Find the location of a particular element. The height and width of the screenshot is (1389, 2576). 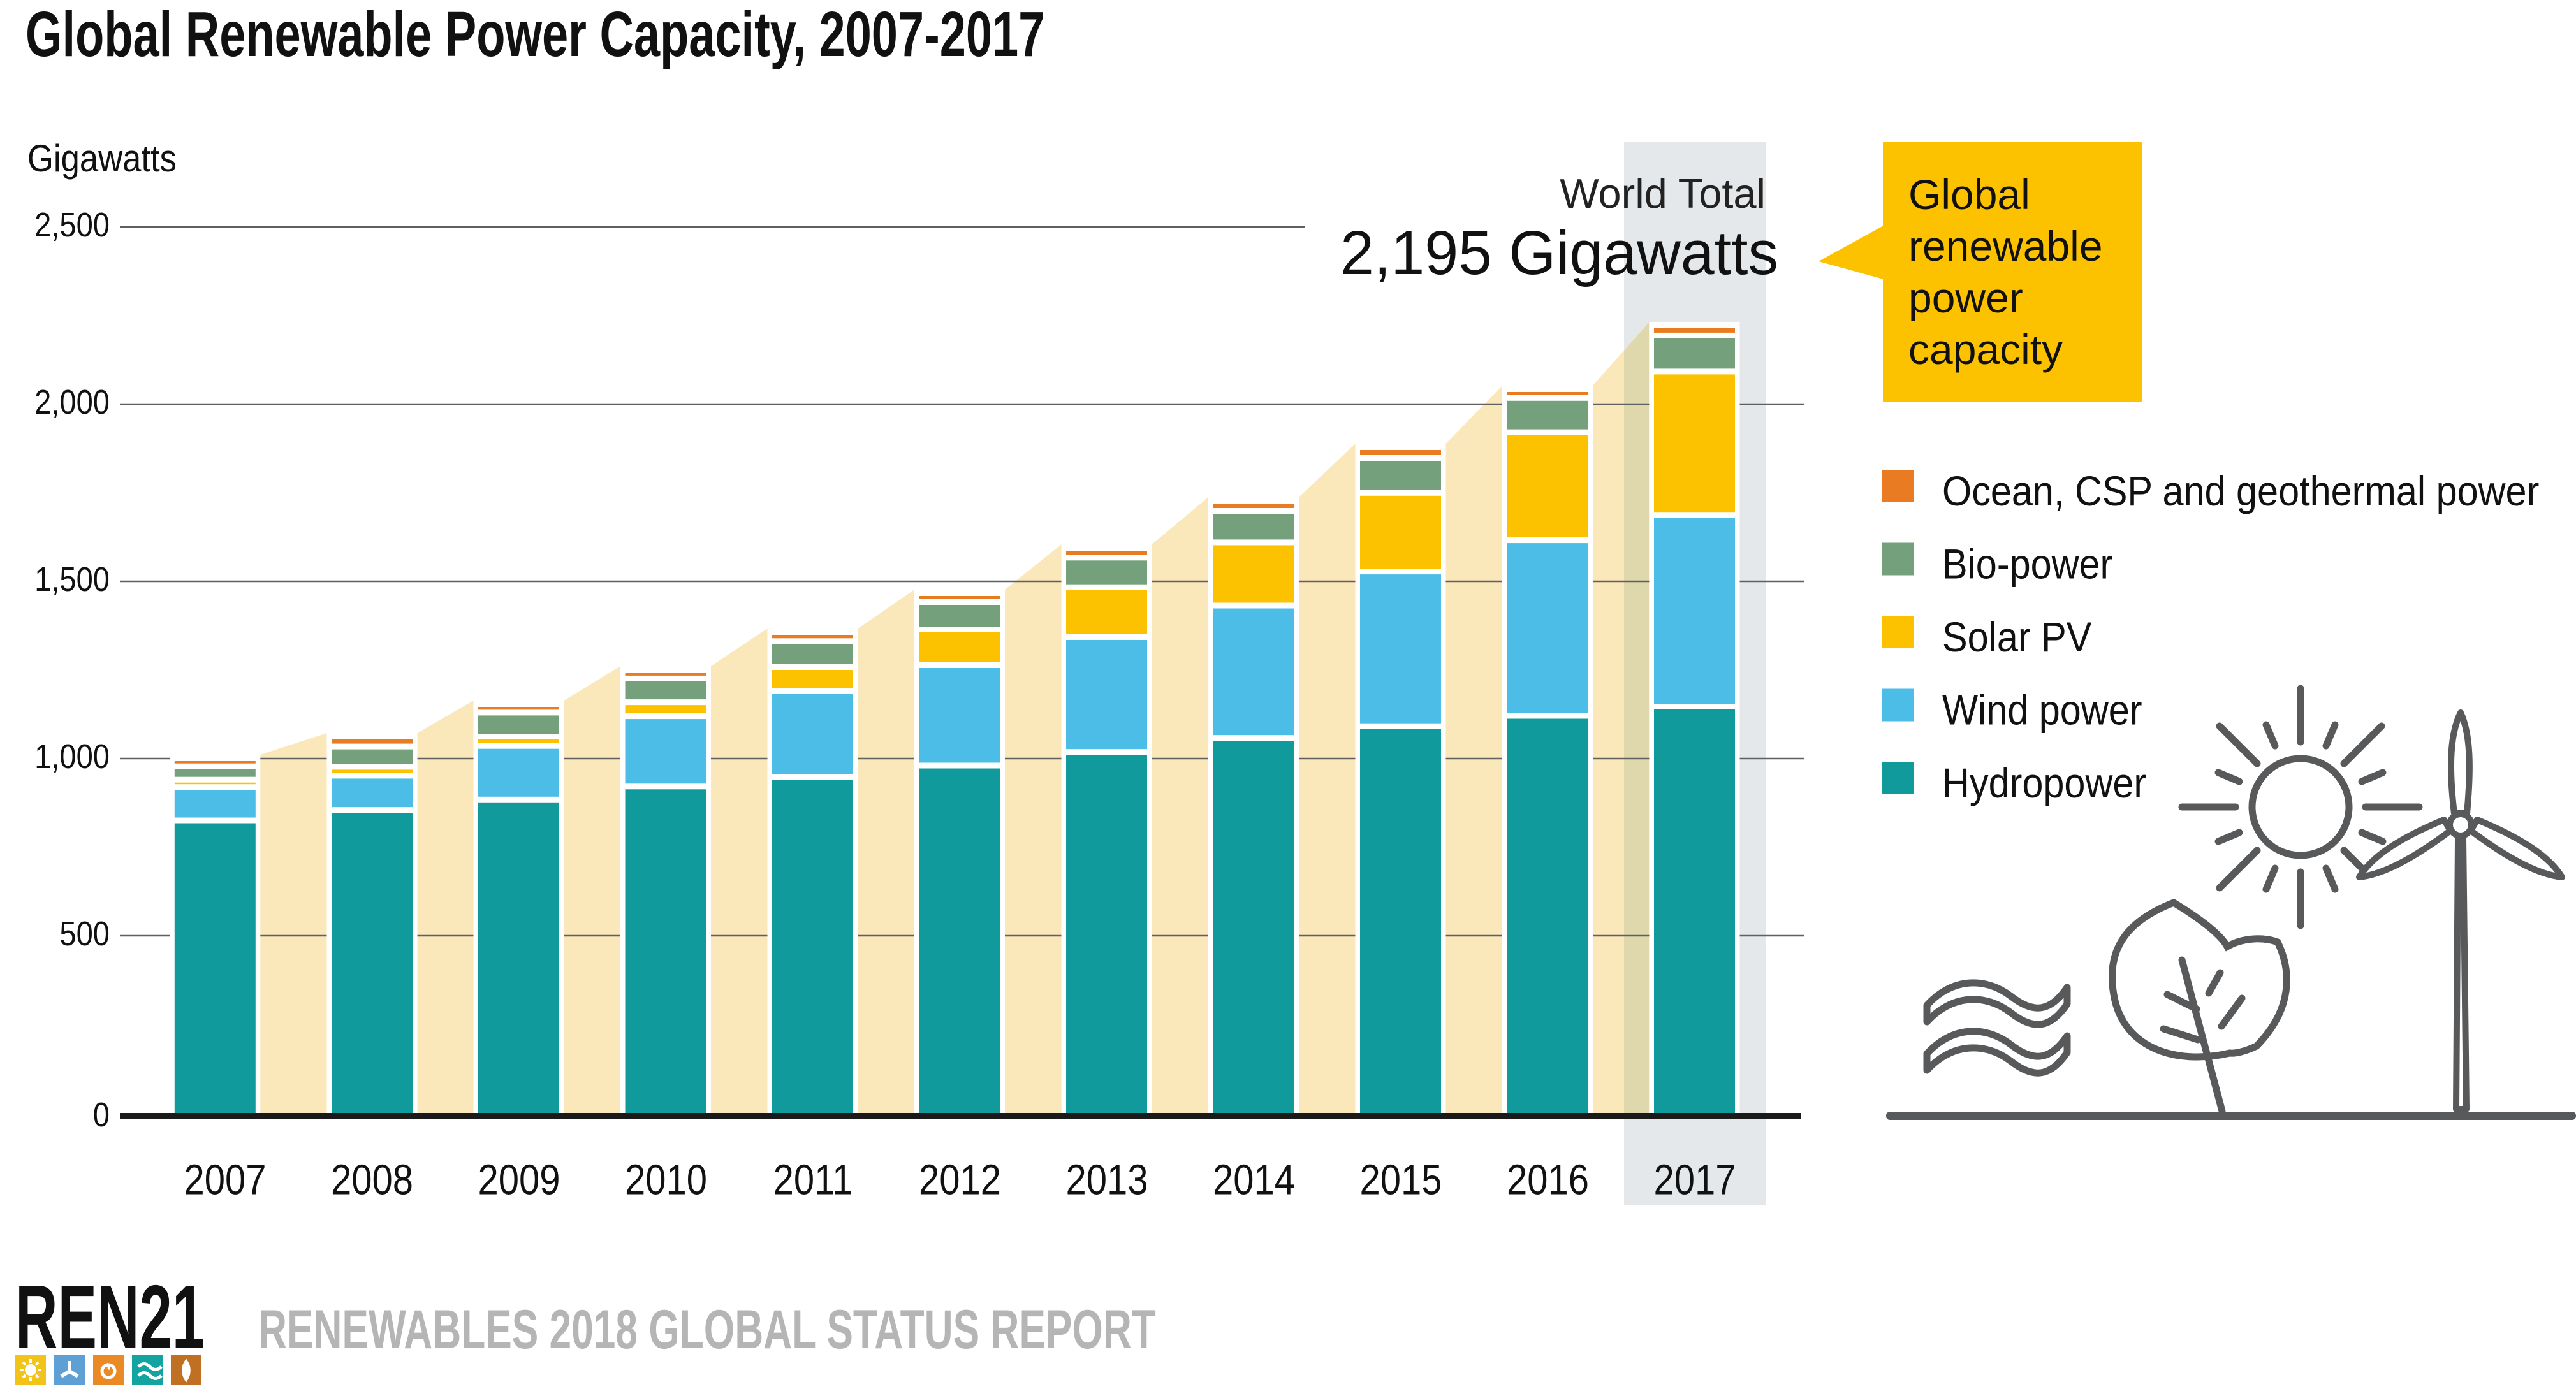

svg-text: 2008 is located at coordinates (372, 1180).